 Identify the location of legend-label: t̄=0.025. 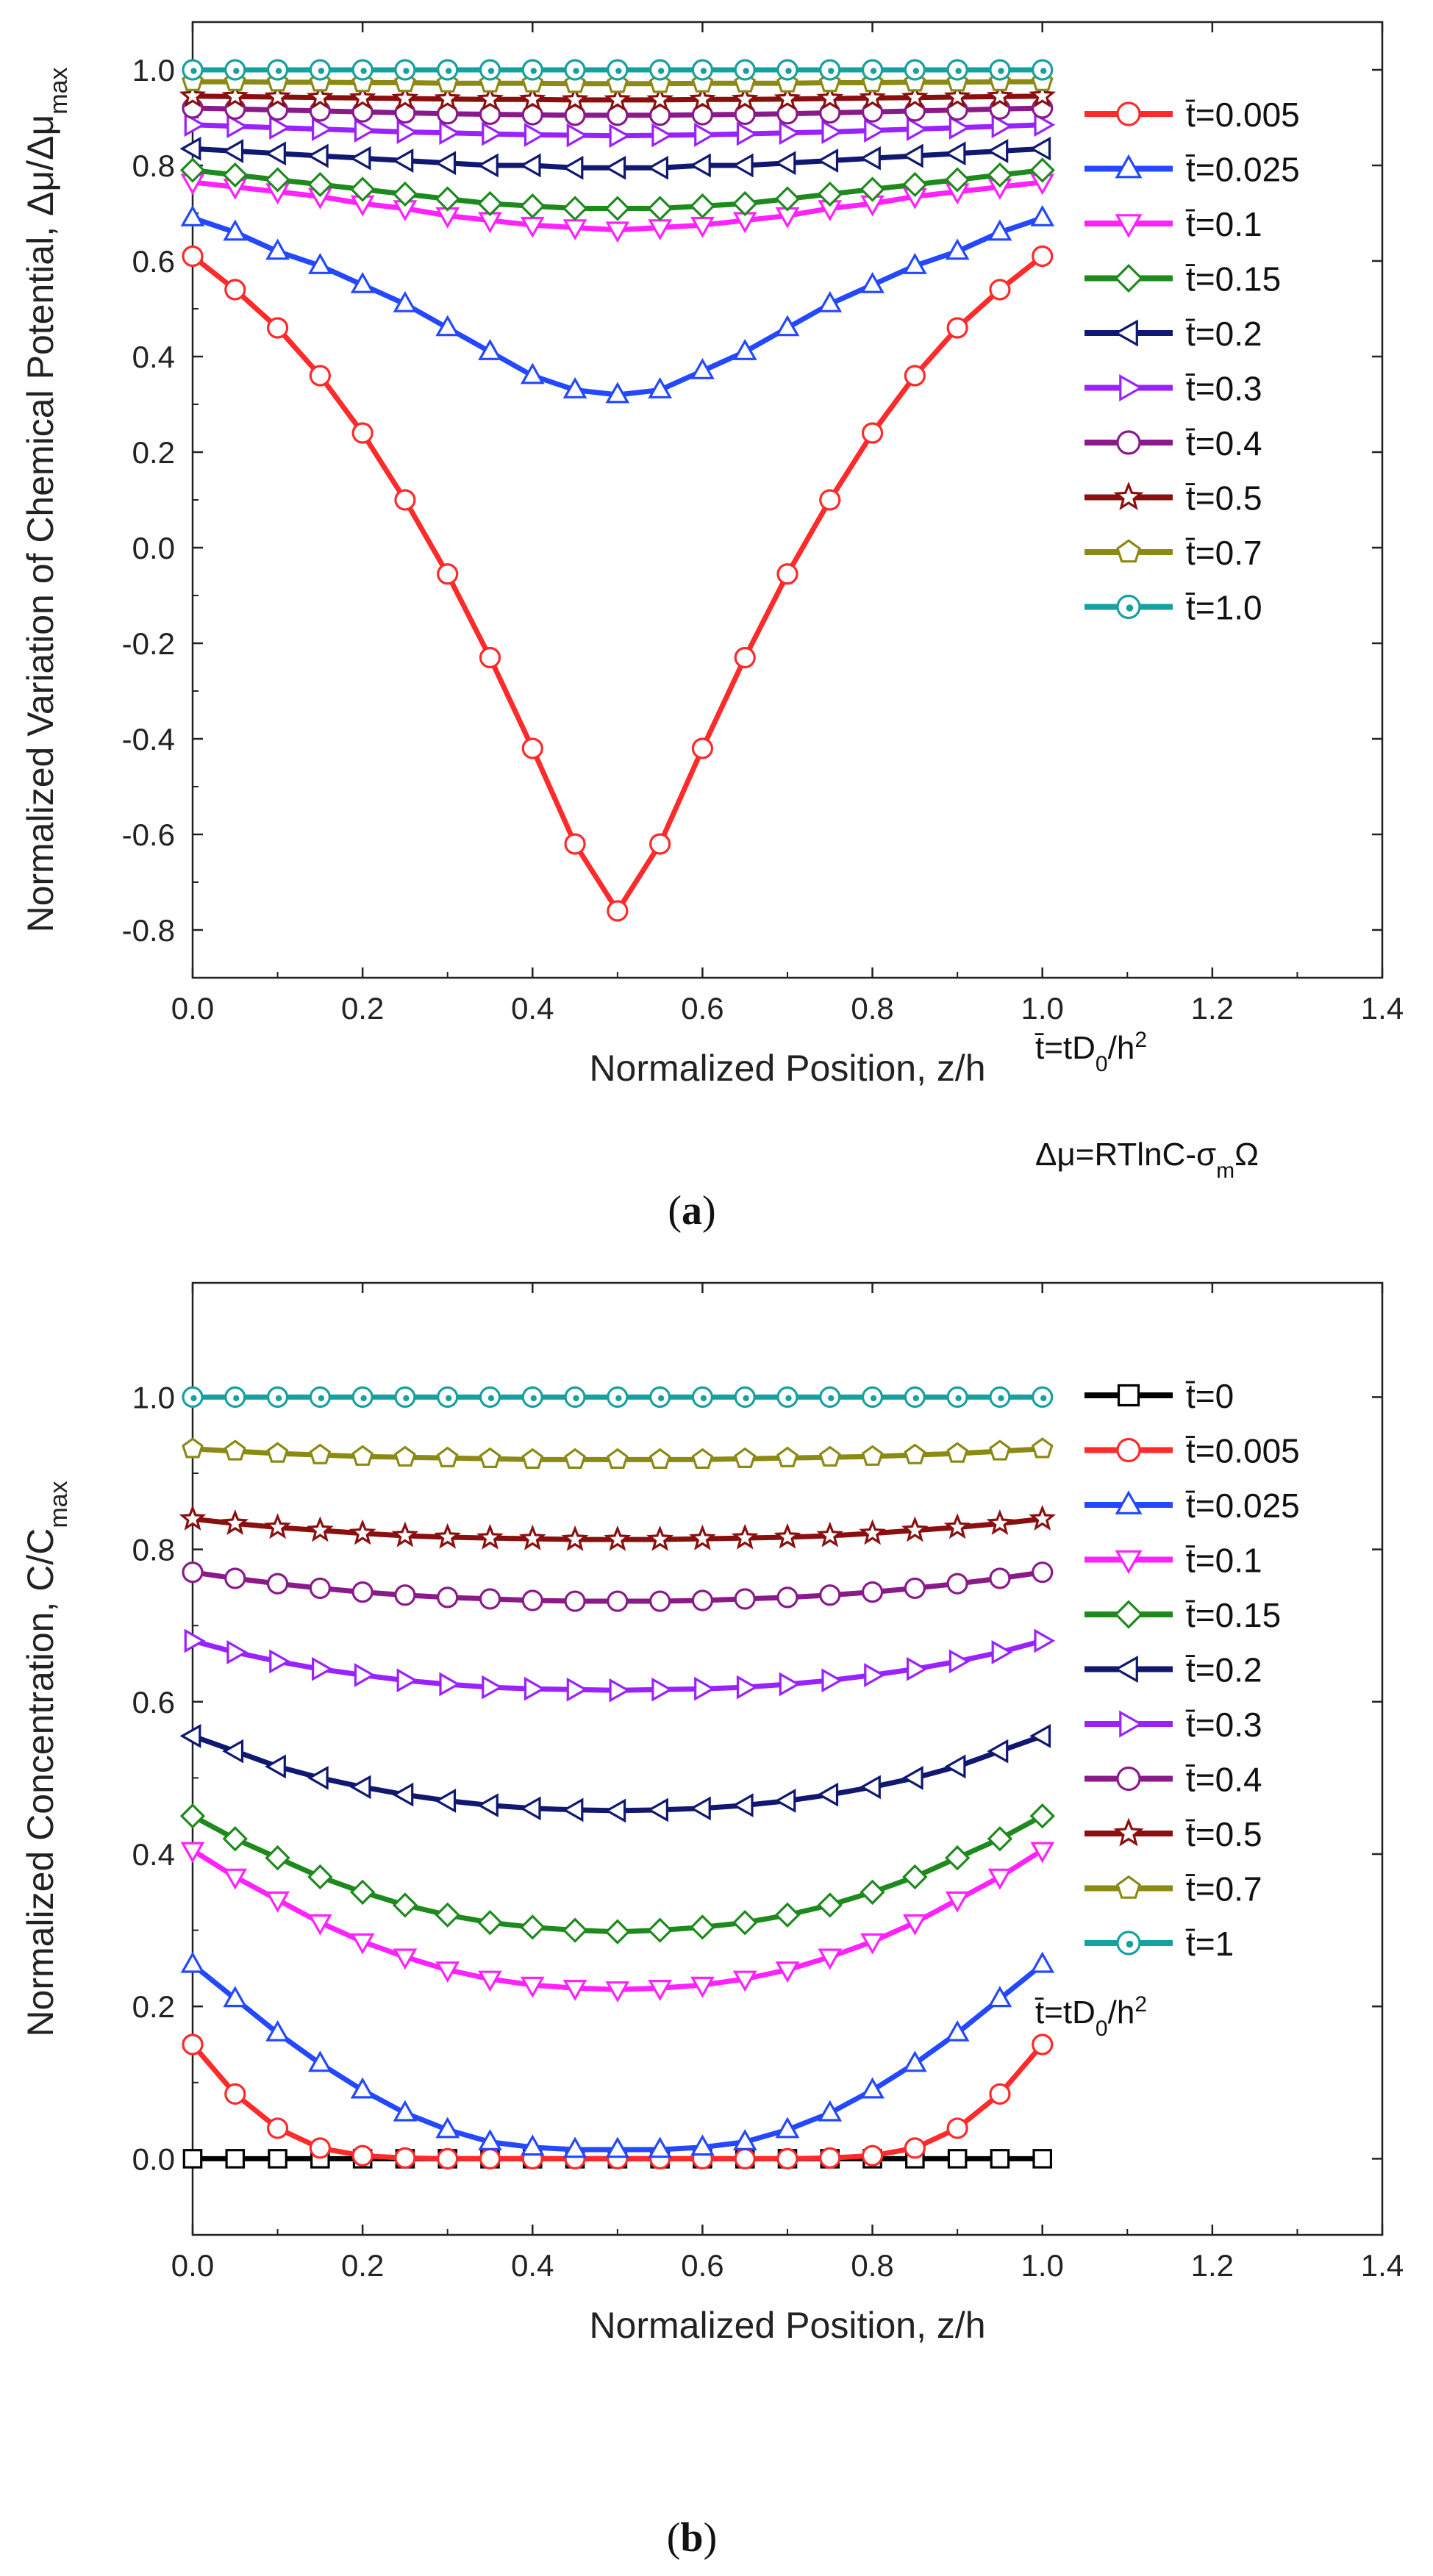
(1242, 170).